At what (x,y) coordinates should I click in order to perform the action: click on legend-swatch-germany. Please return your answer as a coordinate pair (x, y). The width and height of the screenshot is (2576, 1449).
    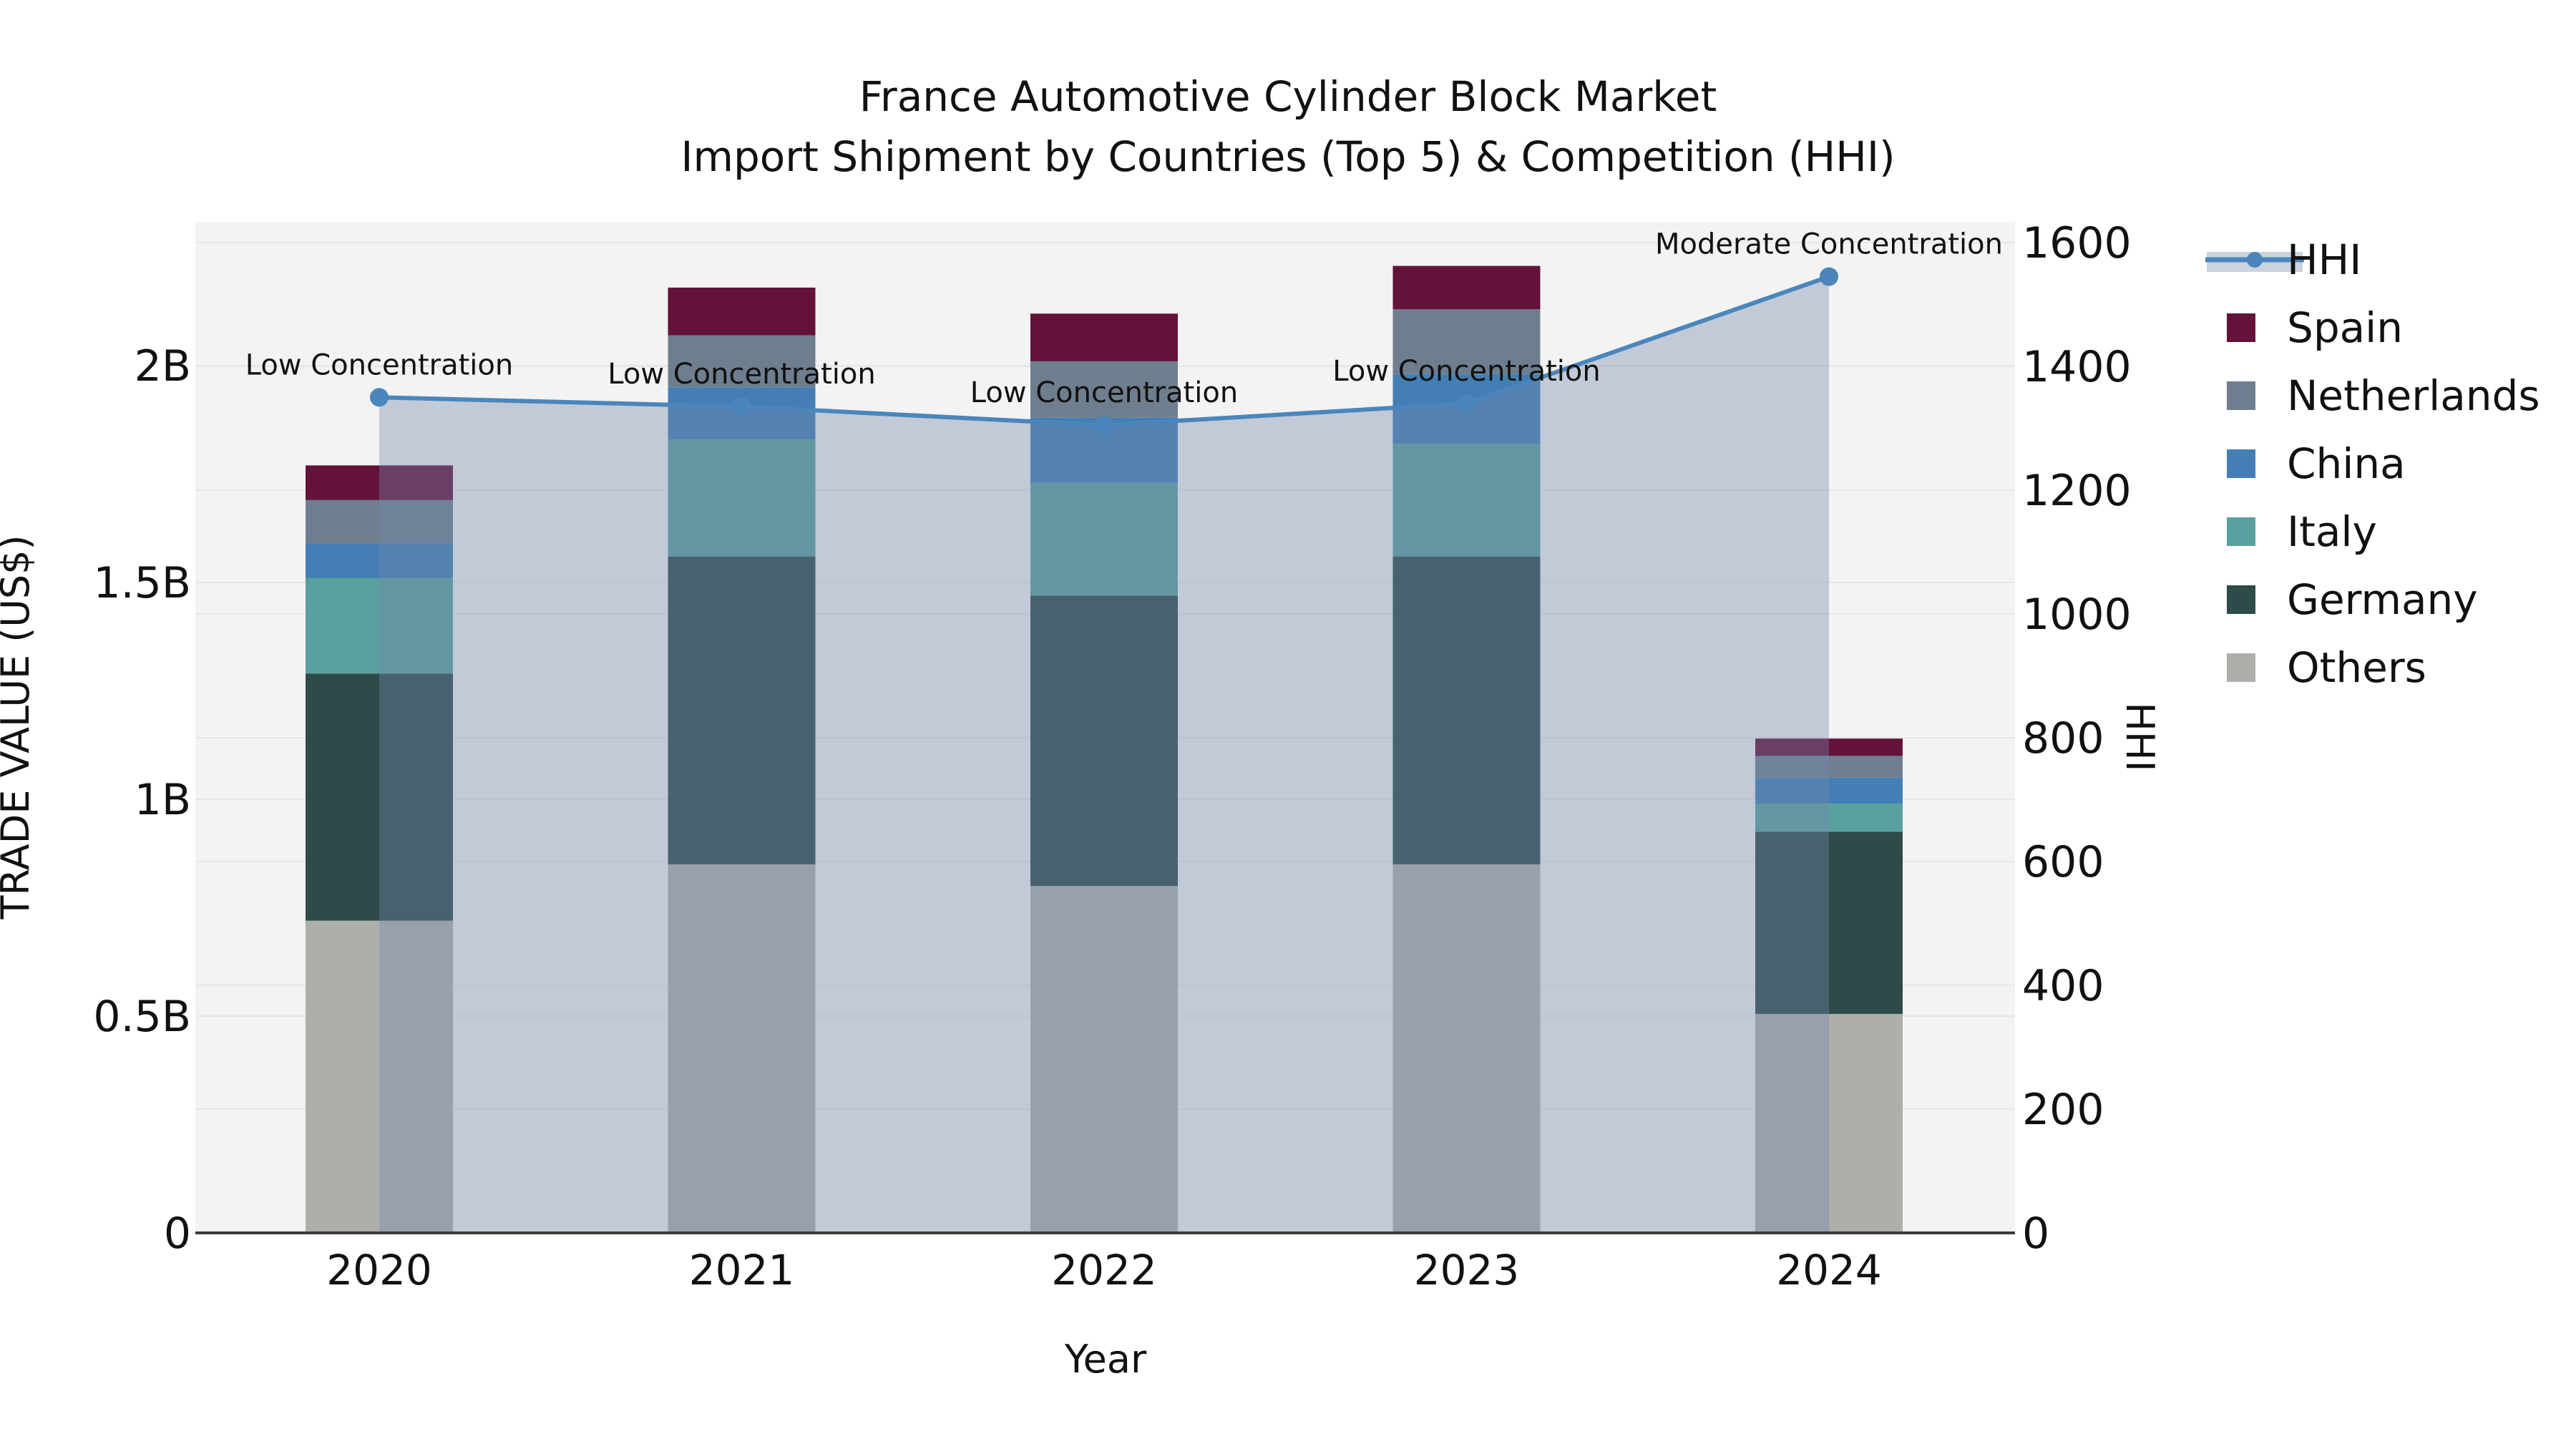
    Looking at the image, I should click on (2241, 599).